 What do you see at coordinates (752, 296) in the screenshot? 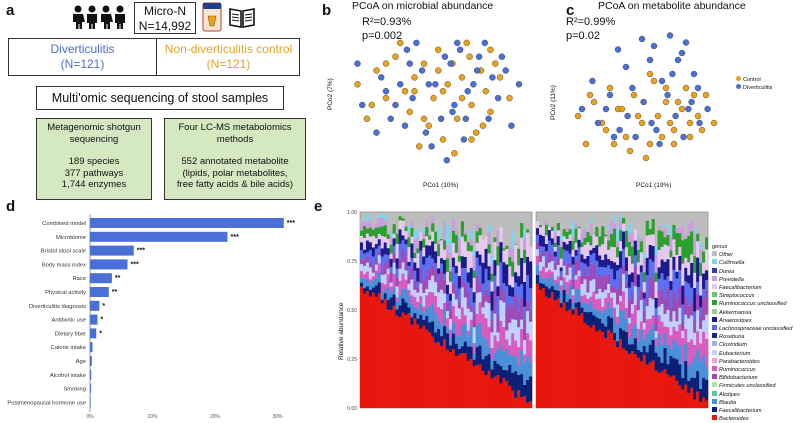
I see `genus-legend-item: Streptococcus` at bounding box center [752, 296].